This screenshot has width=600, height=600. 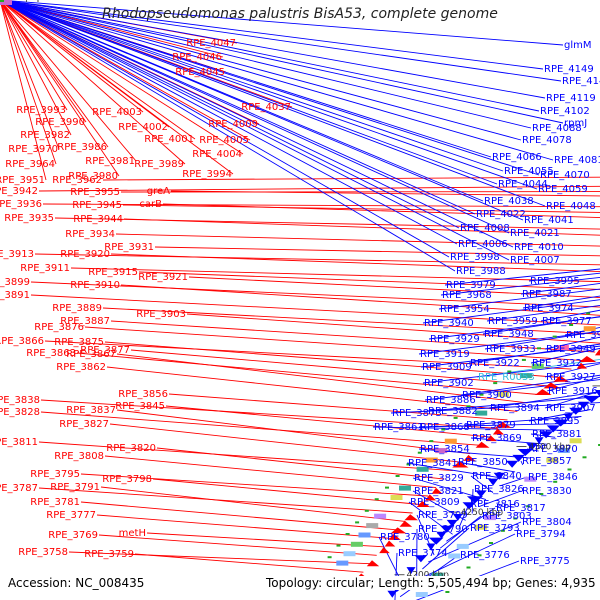 I want to click on left-gene-label: RPE_3863, so click(x=51, y=353).